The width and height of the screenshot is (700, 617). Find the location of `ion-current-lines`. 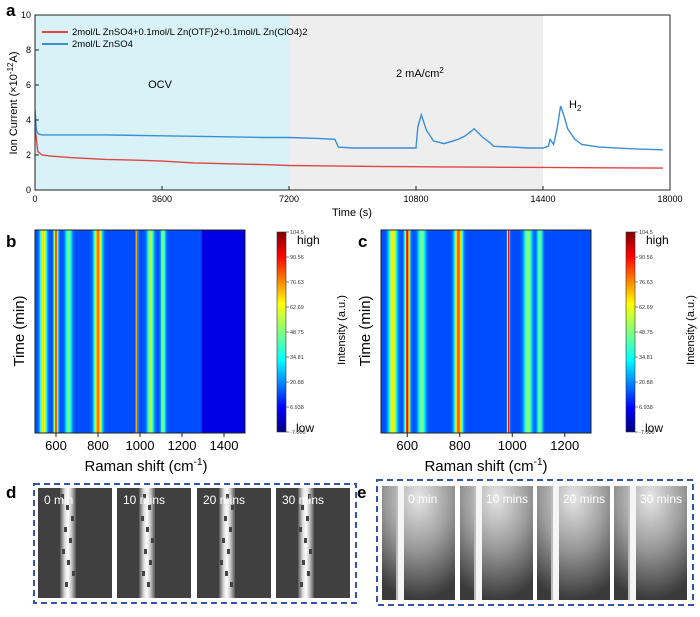

ion-current-lines is located at coordinates (349, 137).